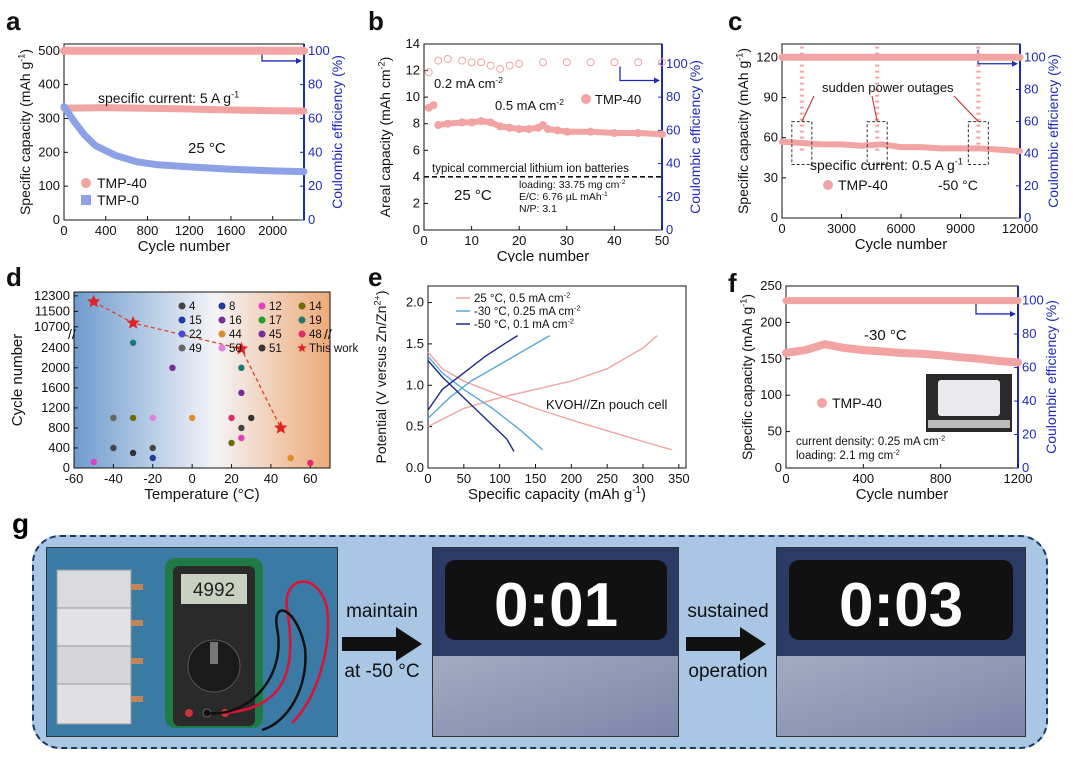 This screenshot has height=760, width=1080. Describe the element at coordinates (524, 323) in the screenshot. I see `legend-label: -50 °C, 0.1 mA cm-2` at that location.